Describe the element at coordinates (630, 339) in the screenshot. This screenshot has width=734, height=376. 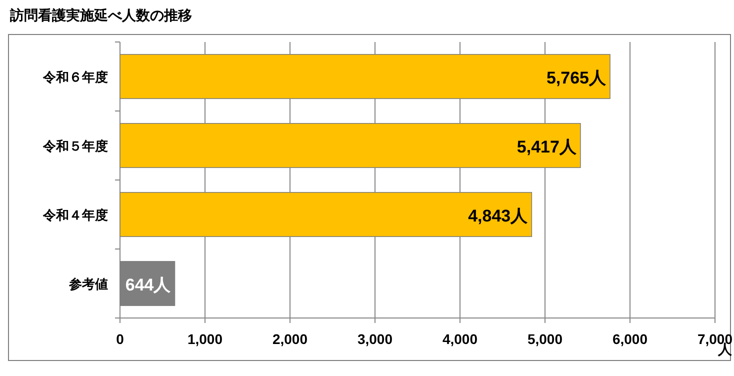
I see `x-tick-label: 6,000` at that location.